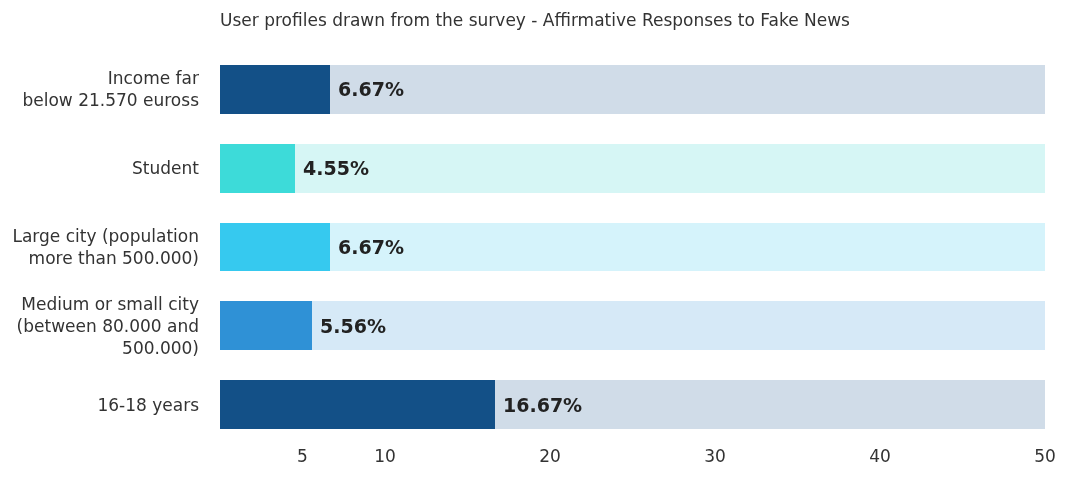  What do you see at coordinates (148, 404) in the screenshot?
I see `y-tick-label: 16-18 years` at bounding box center [148, 404].